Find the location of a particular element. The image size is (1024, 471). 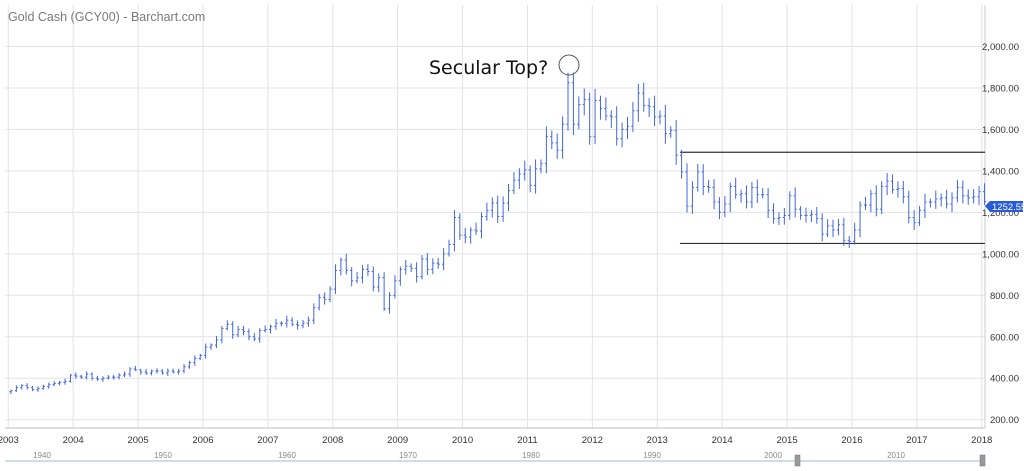

secular-top-annotation: Secular Top? is located at coordinates (504, 66).